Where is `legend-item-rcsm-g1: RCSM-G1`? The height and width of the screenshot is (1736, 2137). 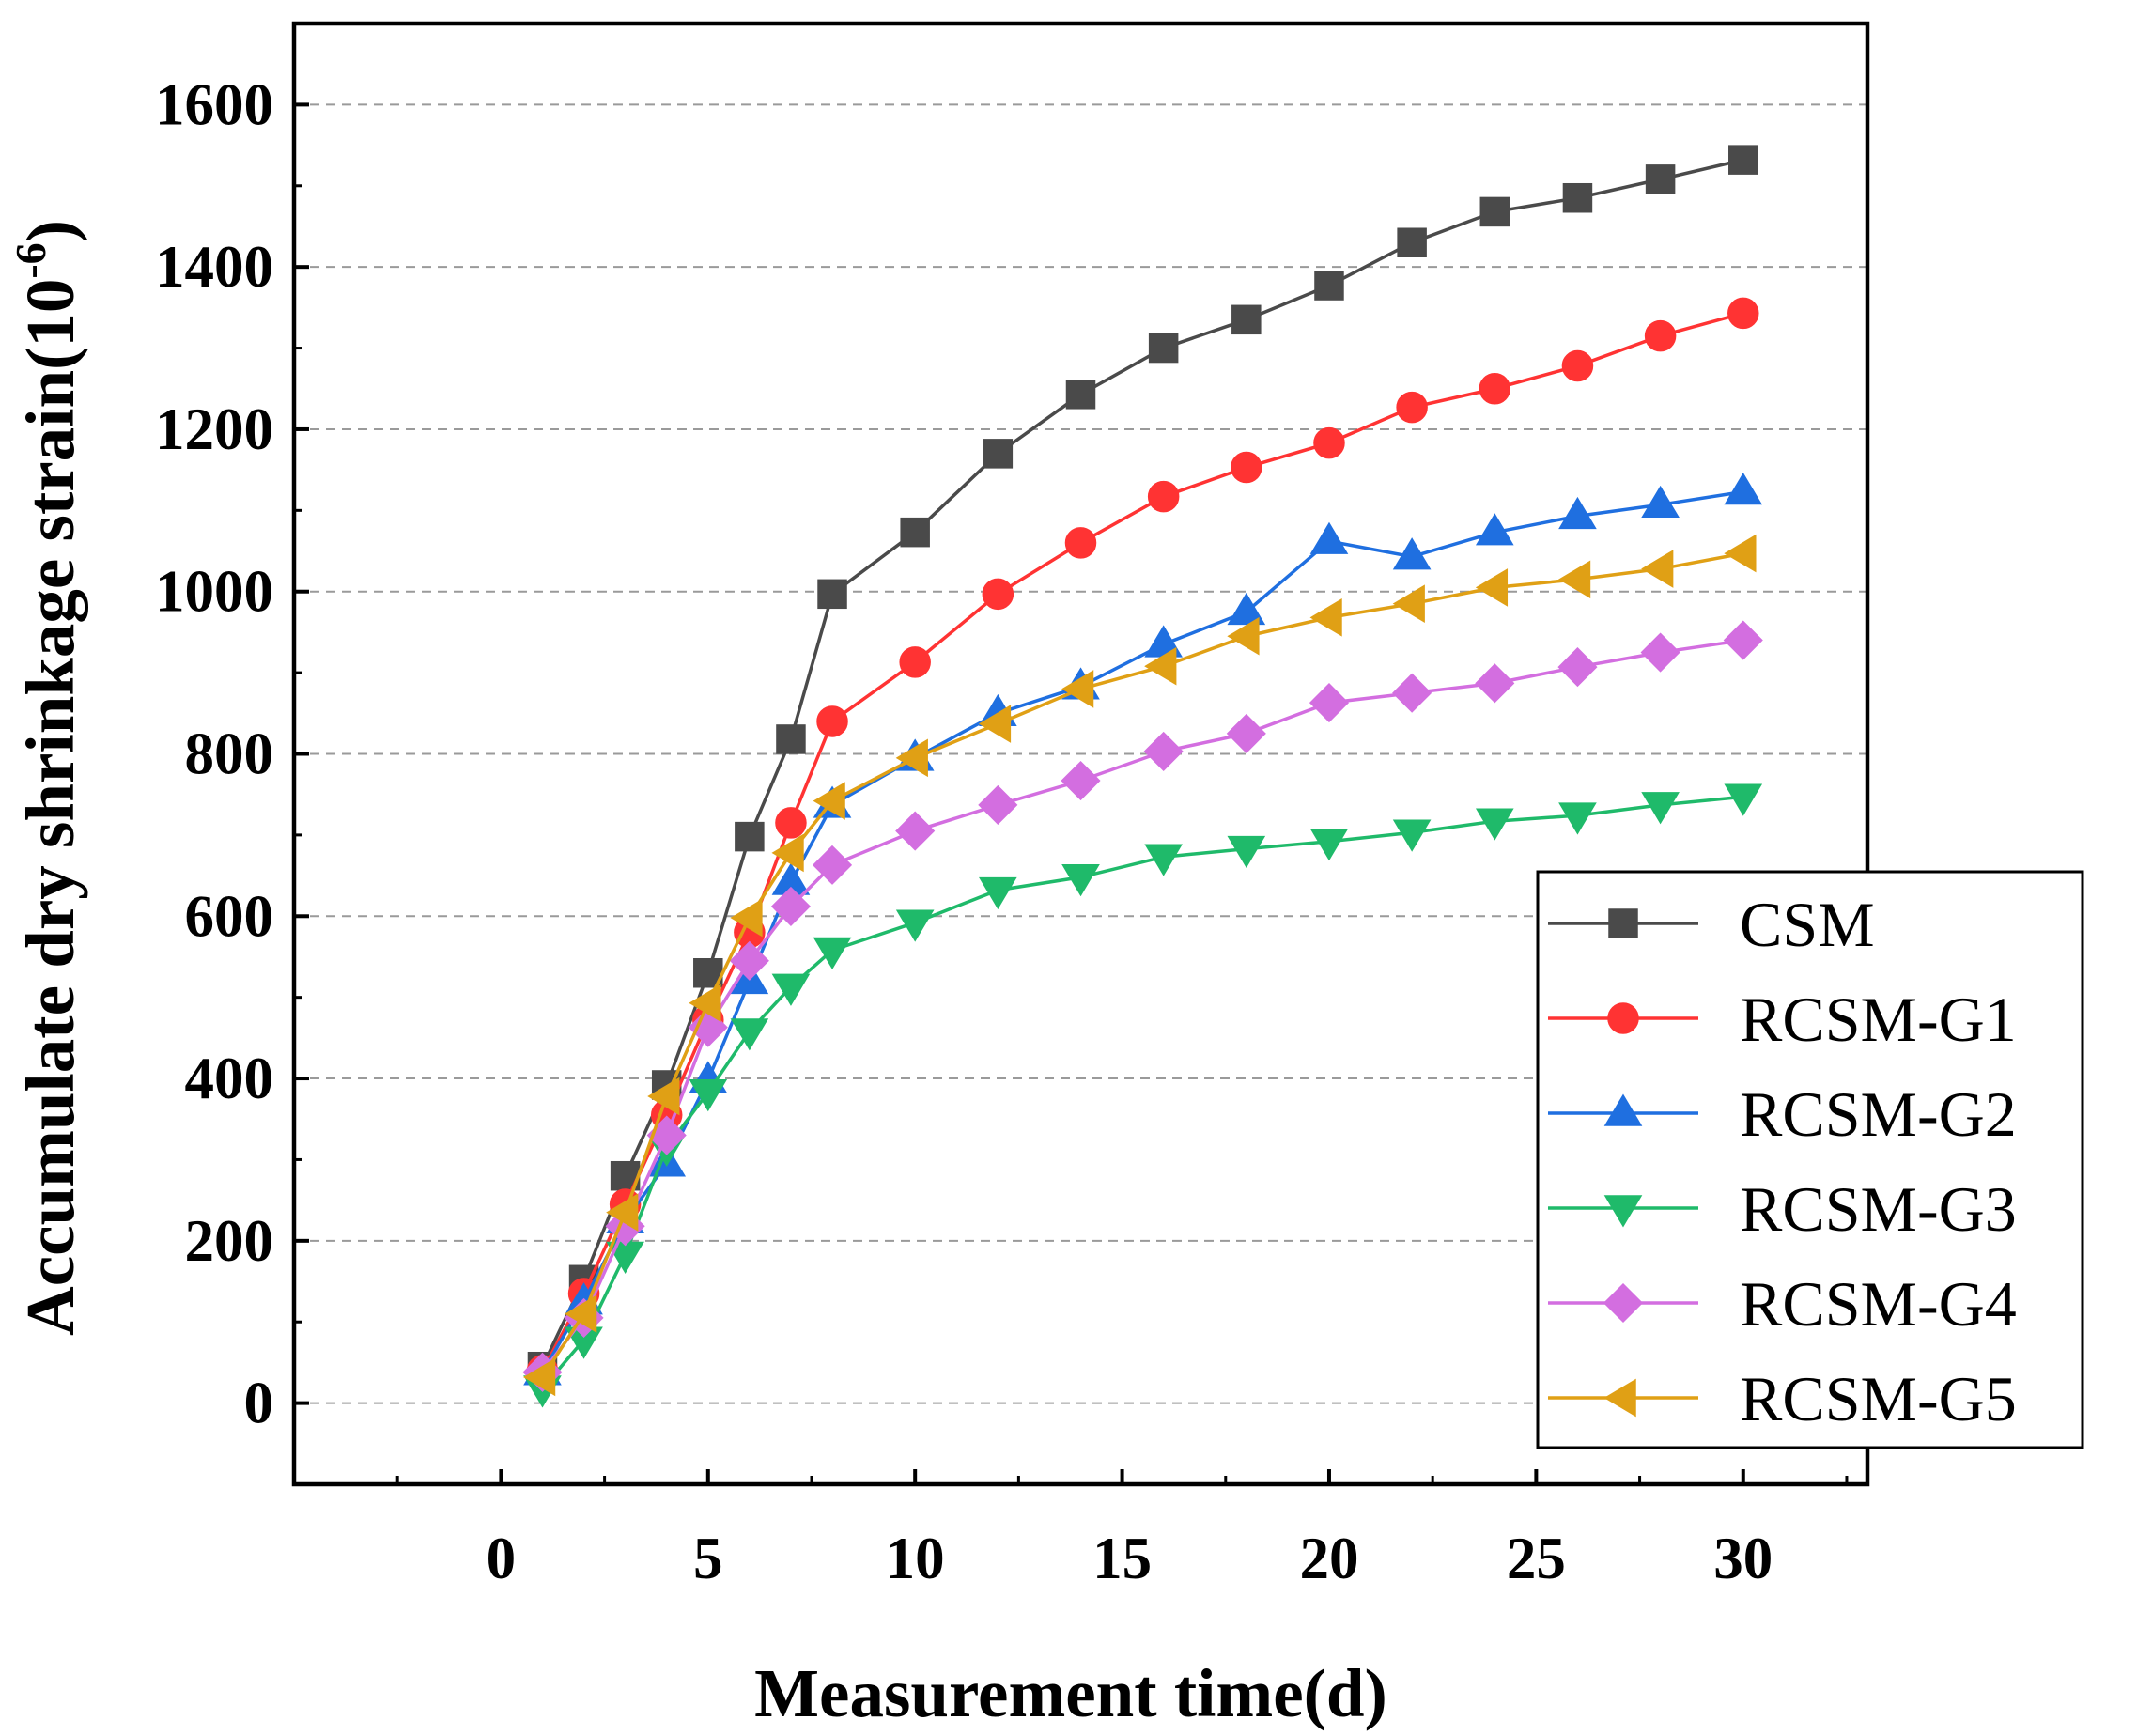
legend-item-rcsm-g1: RCSM-G1 is located at coordinates (1782, 1019).